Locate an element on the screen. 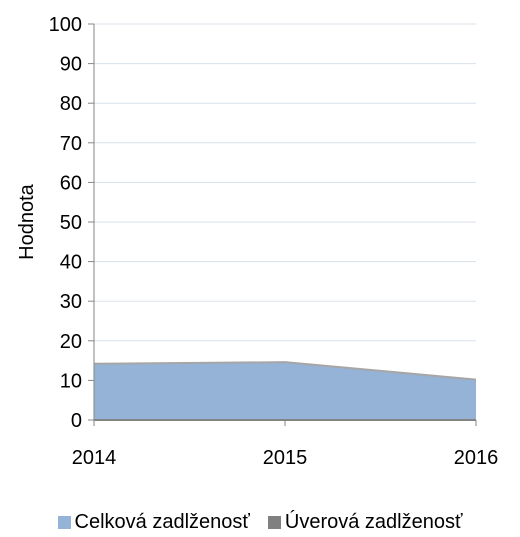 This screenshot has height=537, width=520. y-tick-label: 80 is located at coordinates (71, 104).